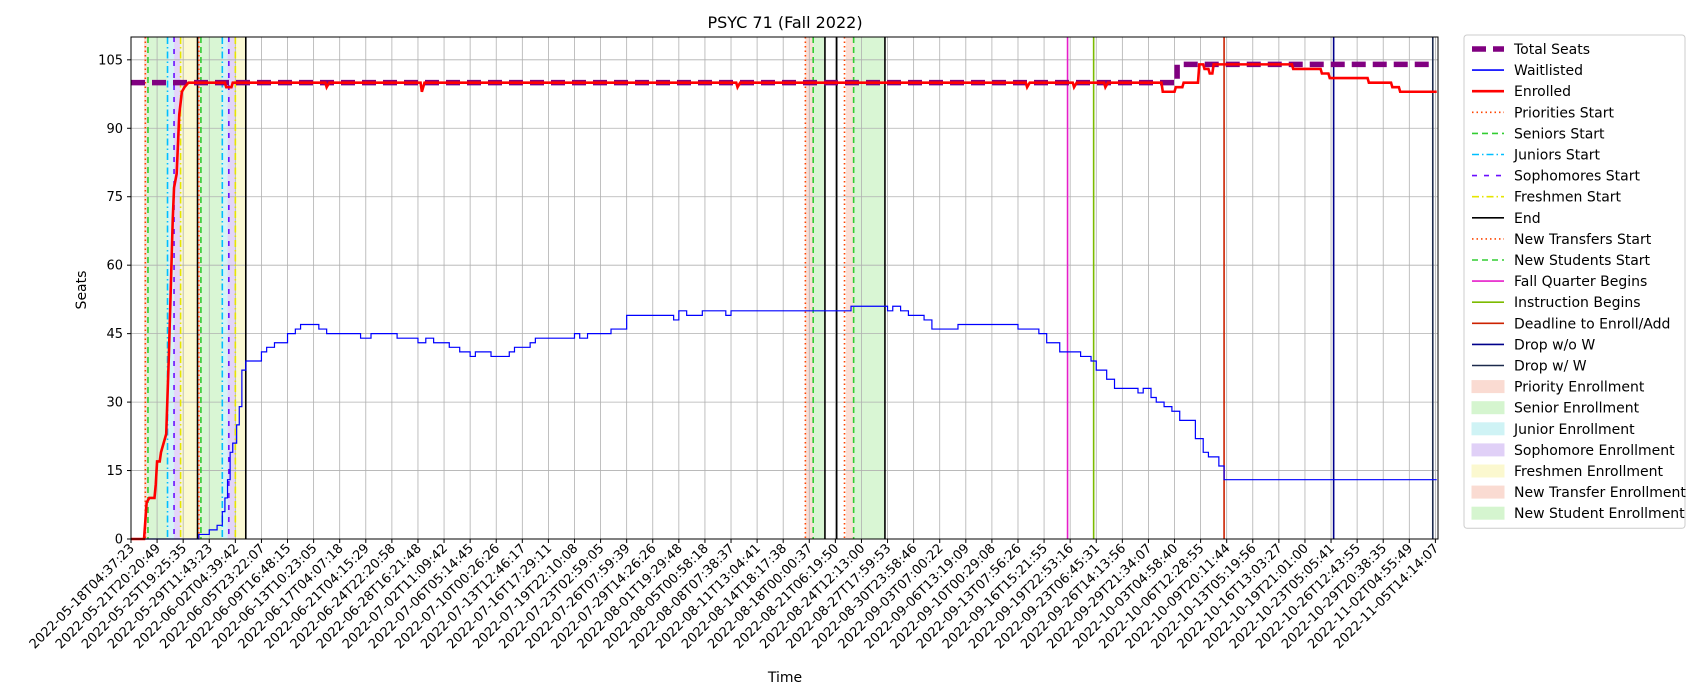 Image resolution: width=1700 pixels, height=700 pixels. Describe the element at coordinates (1599, 514) in the screenshot. I see `legend-label: New Student Enrollment` at that location.